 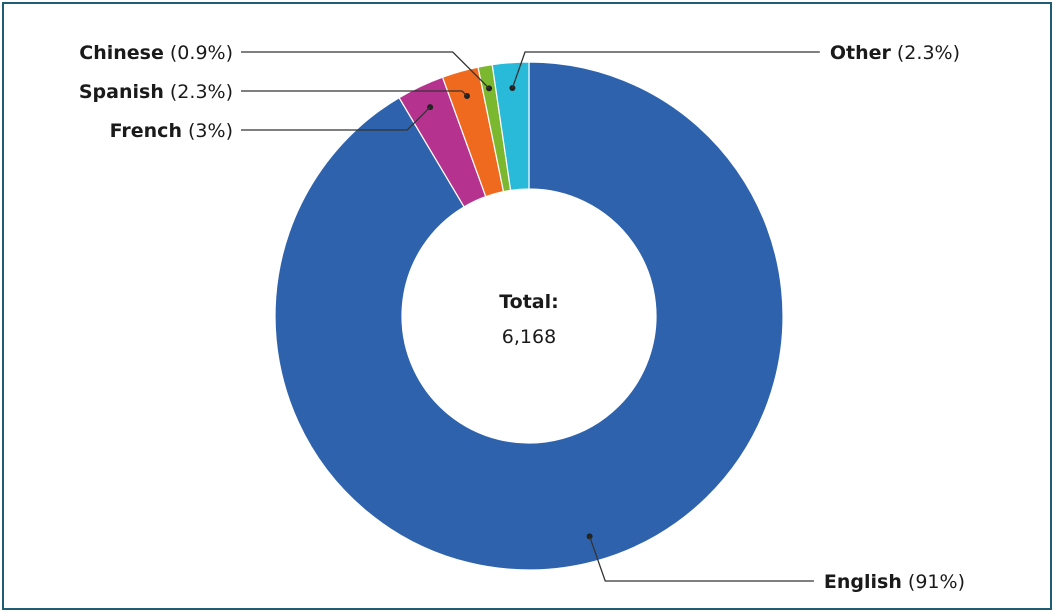 What do you see at coordinates (894, 582) in the screenshot?
I see `slice-label-english: English (91%)` at bounding box center [894, 582].